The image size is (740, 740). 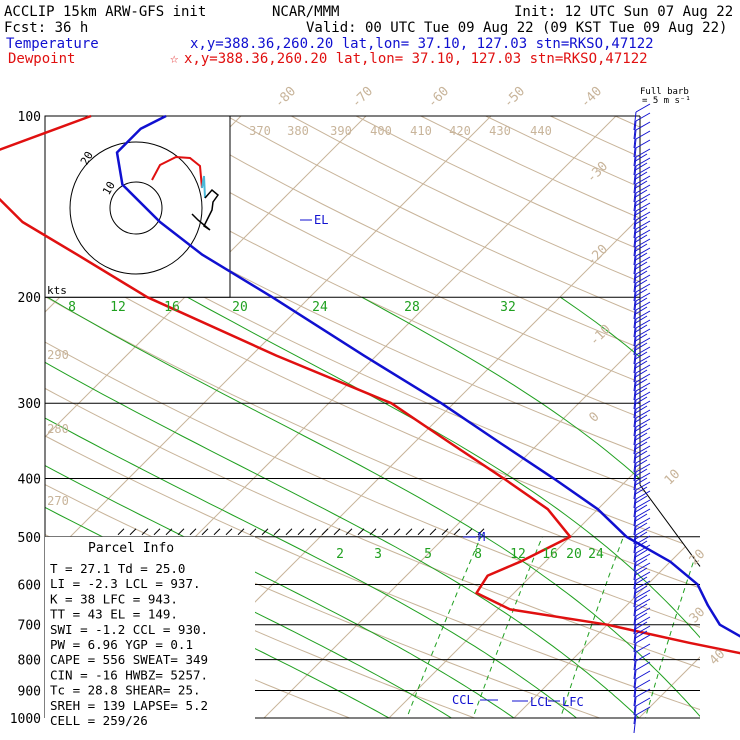 I want to click on pressure-tick-label: 800, so click(x=29, y=661).